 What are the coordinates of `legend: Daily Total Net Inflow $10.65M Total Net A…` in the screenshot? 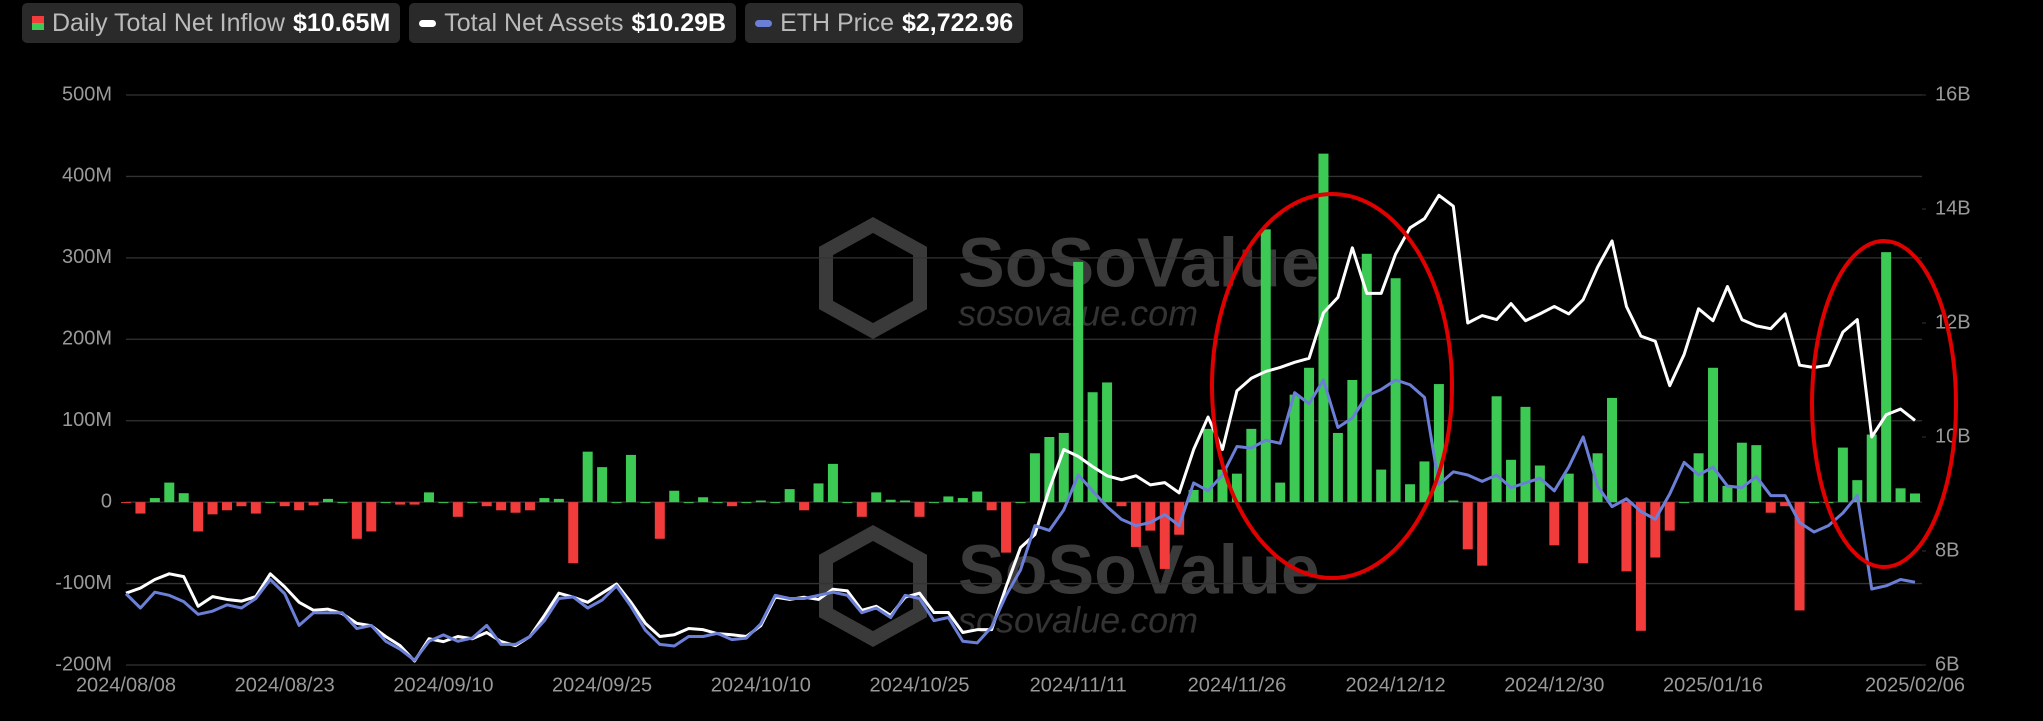 It's located at (523, 23).